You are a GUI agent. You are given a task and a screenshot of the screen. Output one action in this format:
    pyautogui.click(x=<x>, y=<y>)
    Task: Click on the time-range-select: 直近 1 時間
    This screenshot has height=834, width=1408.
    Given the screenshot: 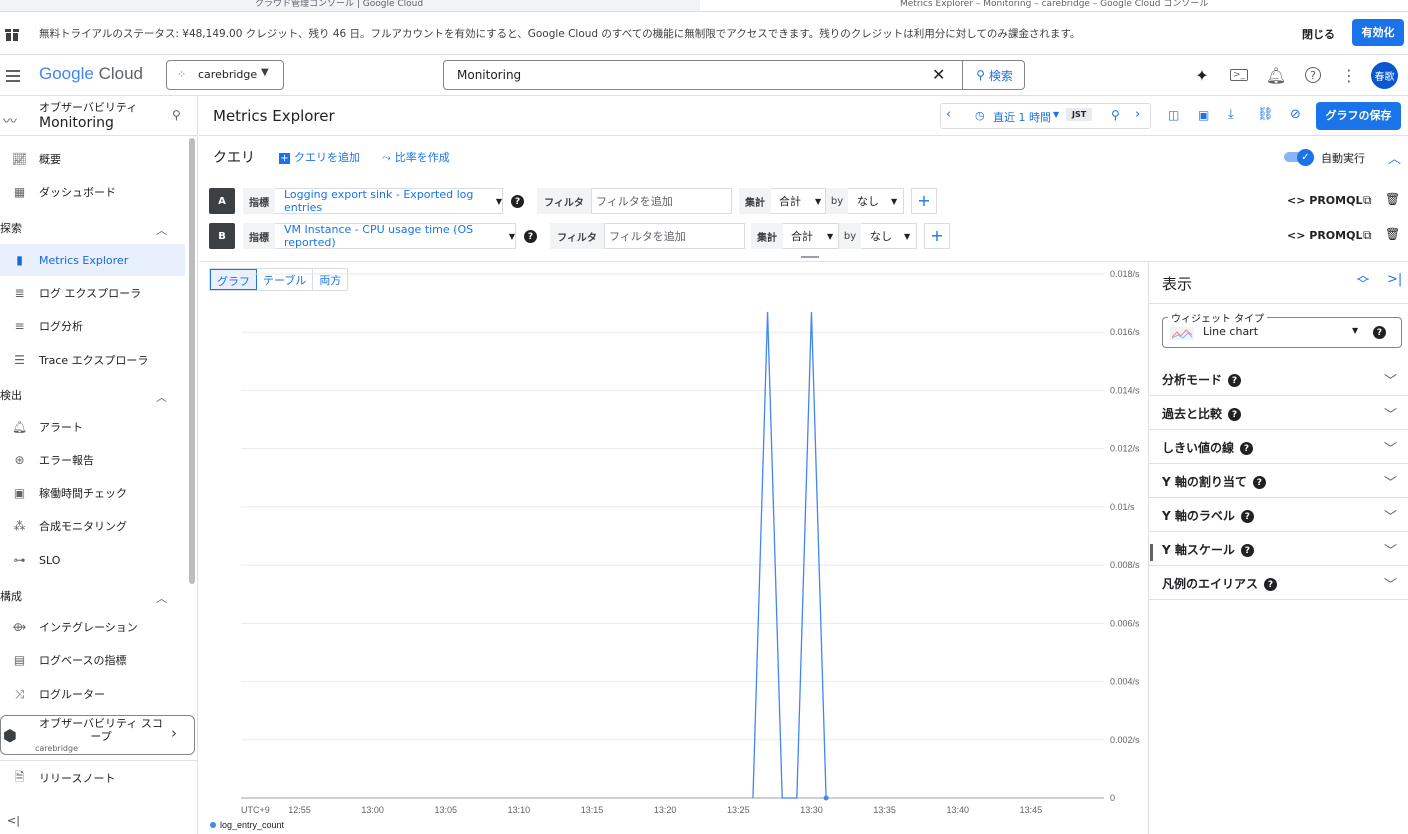 What is the action you would take?
    pyautogui.click(x=1022, y=117)
    